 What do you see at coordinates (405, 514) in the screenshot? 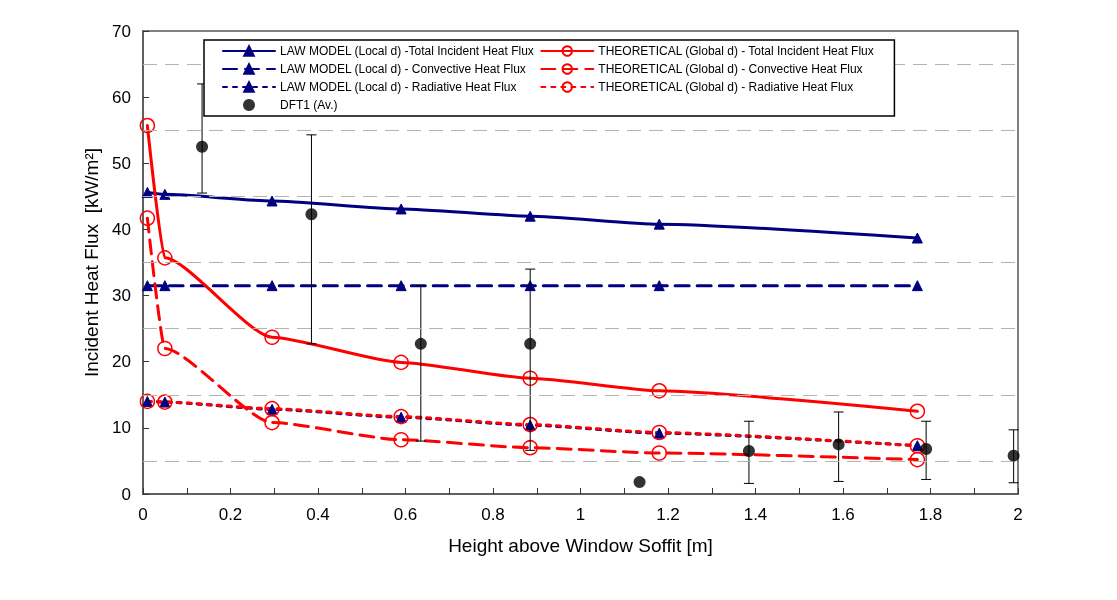
I see `x-tick-label: 0.6` at bounding box center [405, 514].